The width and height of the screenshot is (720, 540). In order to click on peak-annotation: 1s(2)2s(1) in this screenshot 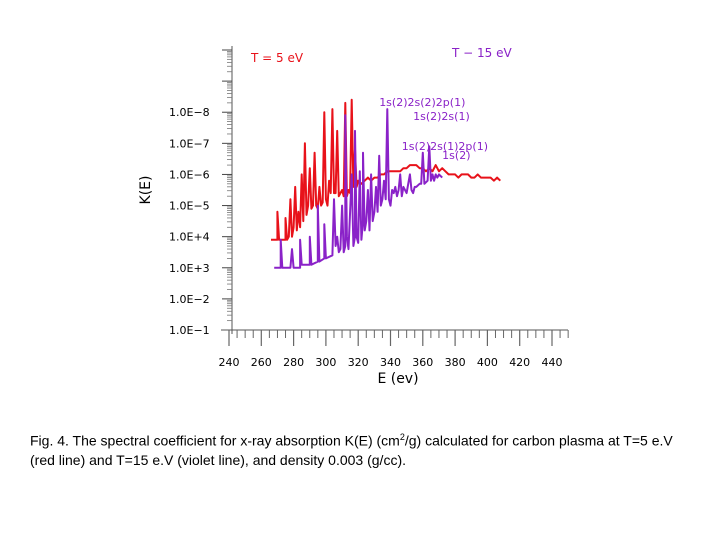, I will do `click(441, 116)`.